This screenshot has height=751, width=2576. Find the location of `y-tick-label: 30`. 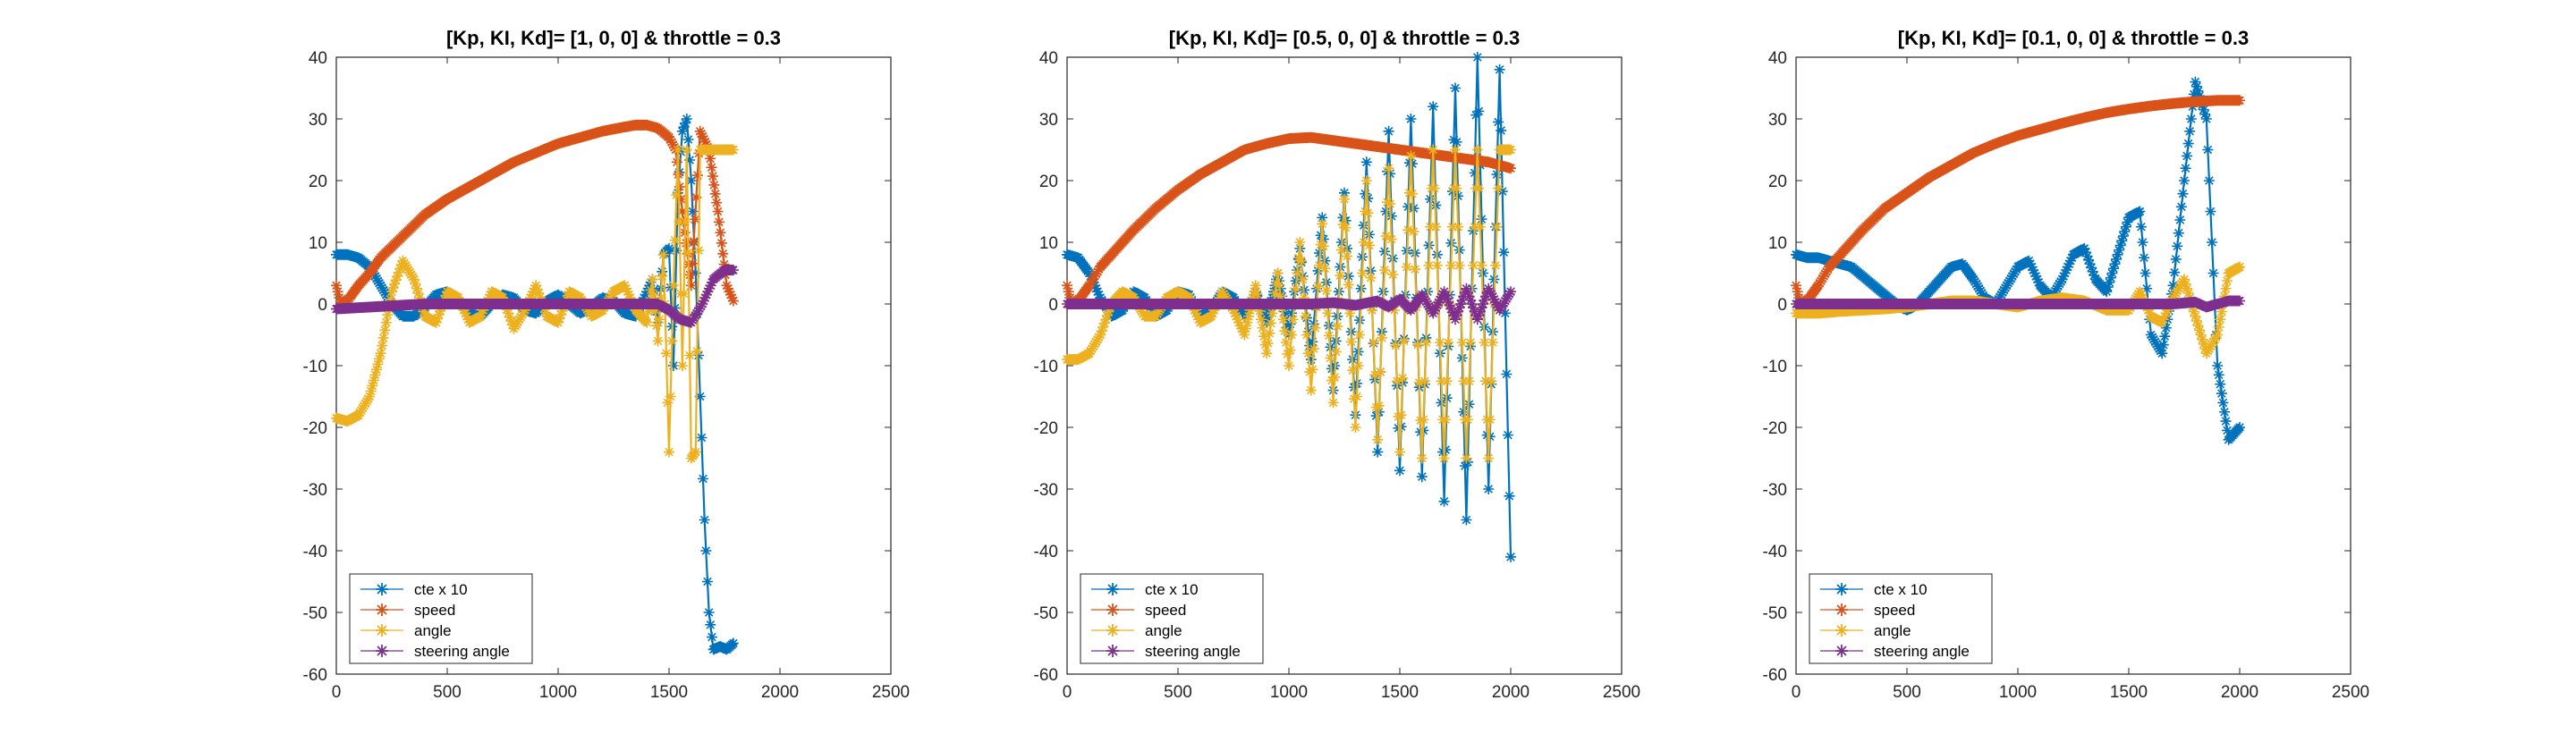

y-tick-label: 30 is located at coordinates (318, 121).